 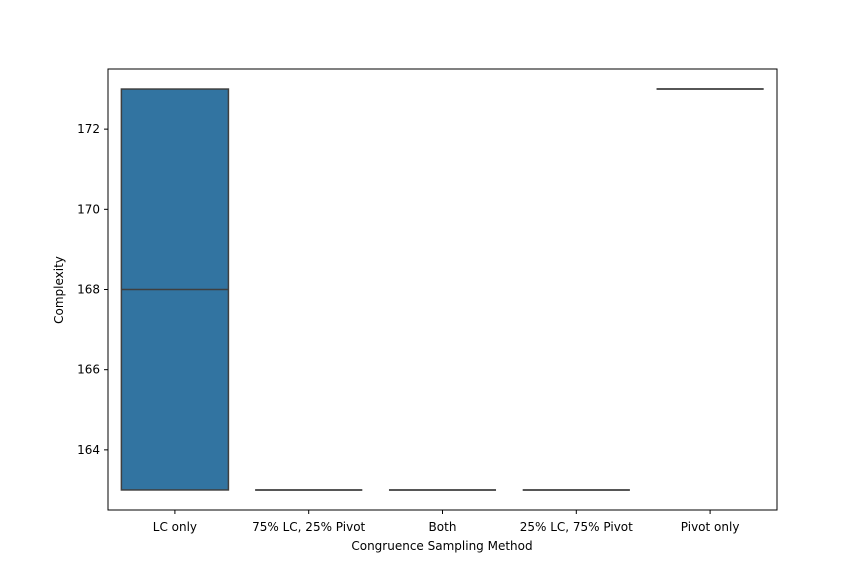 What do you see at coordinates (308, 527) in the screenshot?
I see `x-tick-label: 75% LC, 25% Pivot` at bounding box center [308, 527].